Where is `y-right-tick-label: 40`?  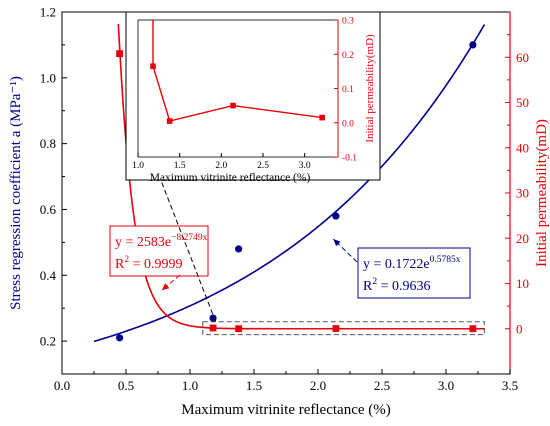
y-right-tick-label: 40 is located at coordinates (522, 147).